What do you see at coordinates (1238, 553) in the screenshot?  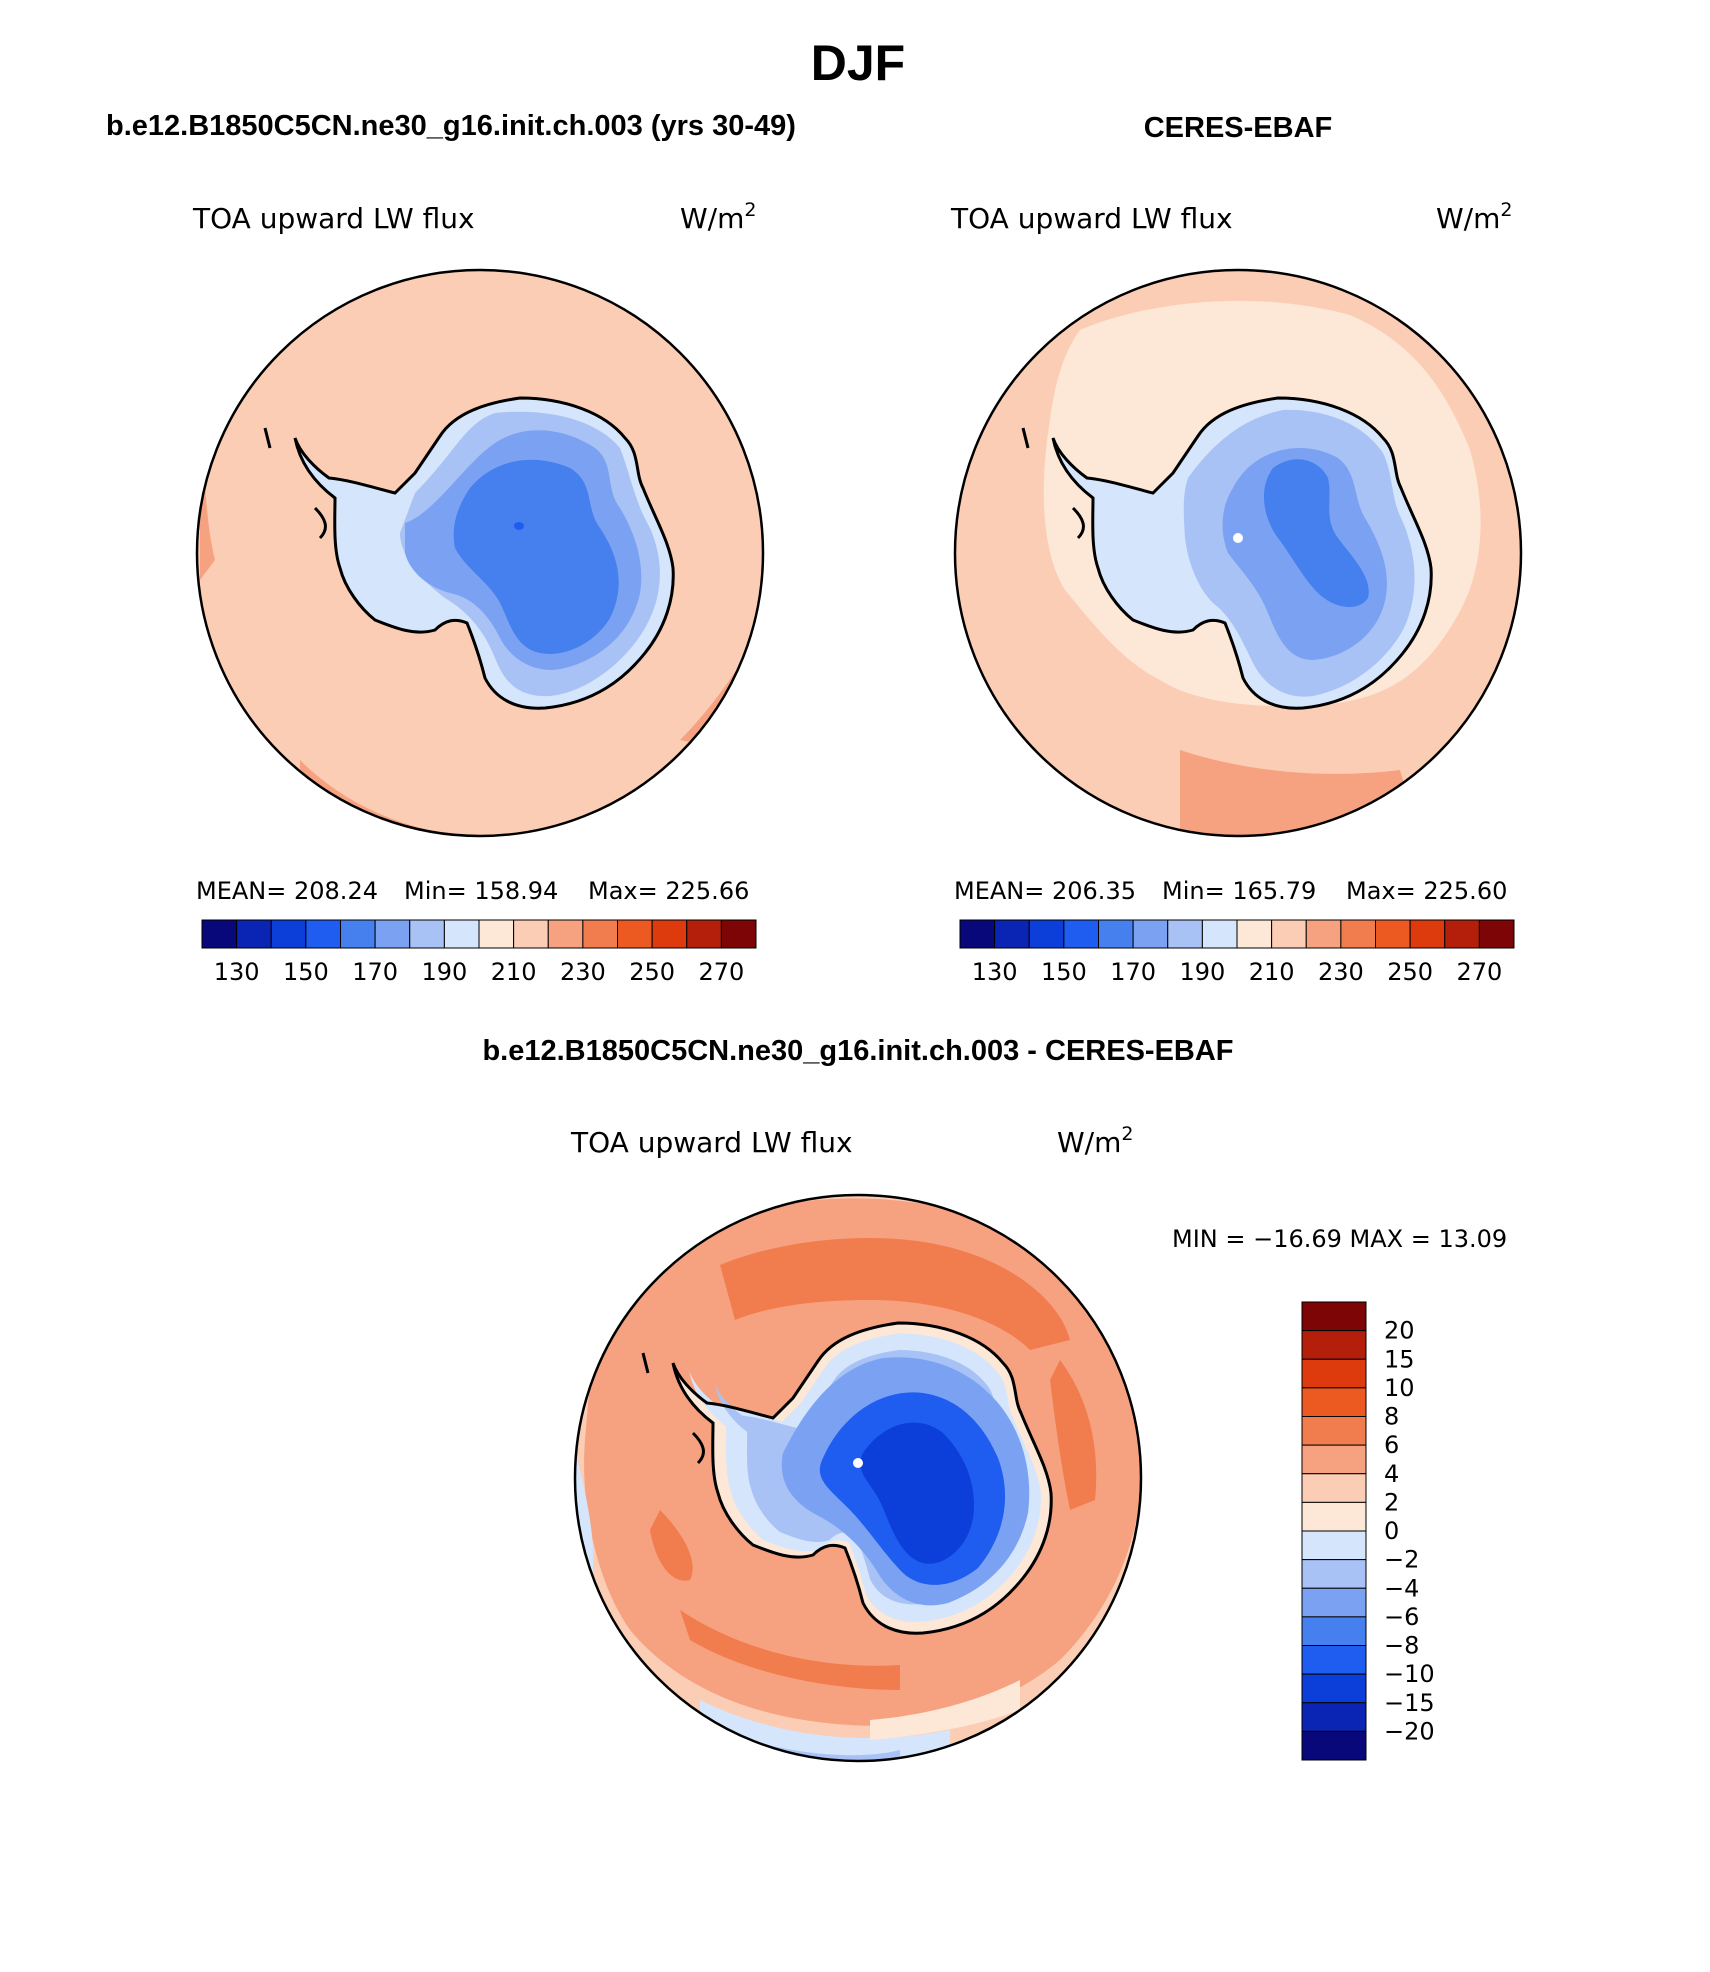 I see `obs-polar-map` at bounding box center [1238, 553].